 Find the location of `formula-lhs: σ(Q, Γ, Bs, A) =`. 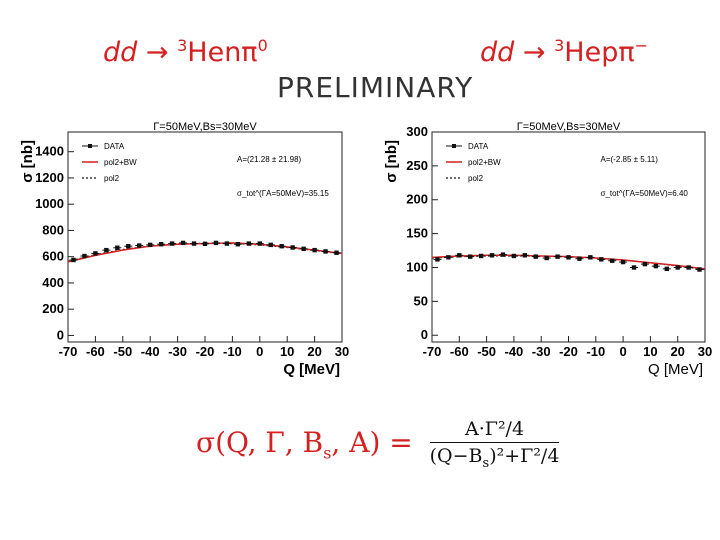

formula-lhs: σ(Q, Γ, Bs, A) = is located at coordinates (304, 444).